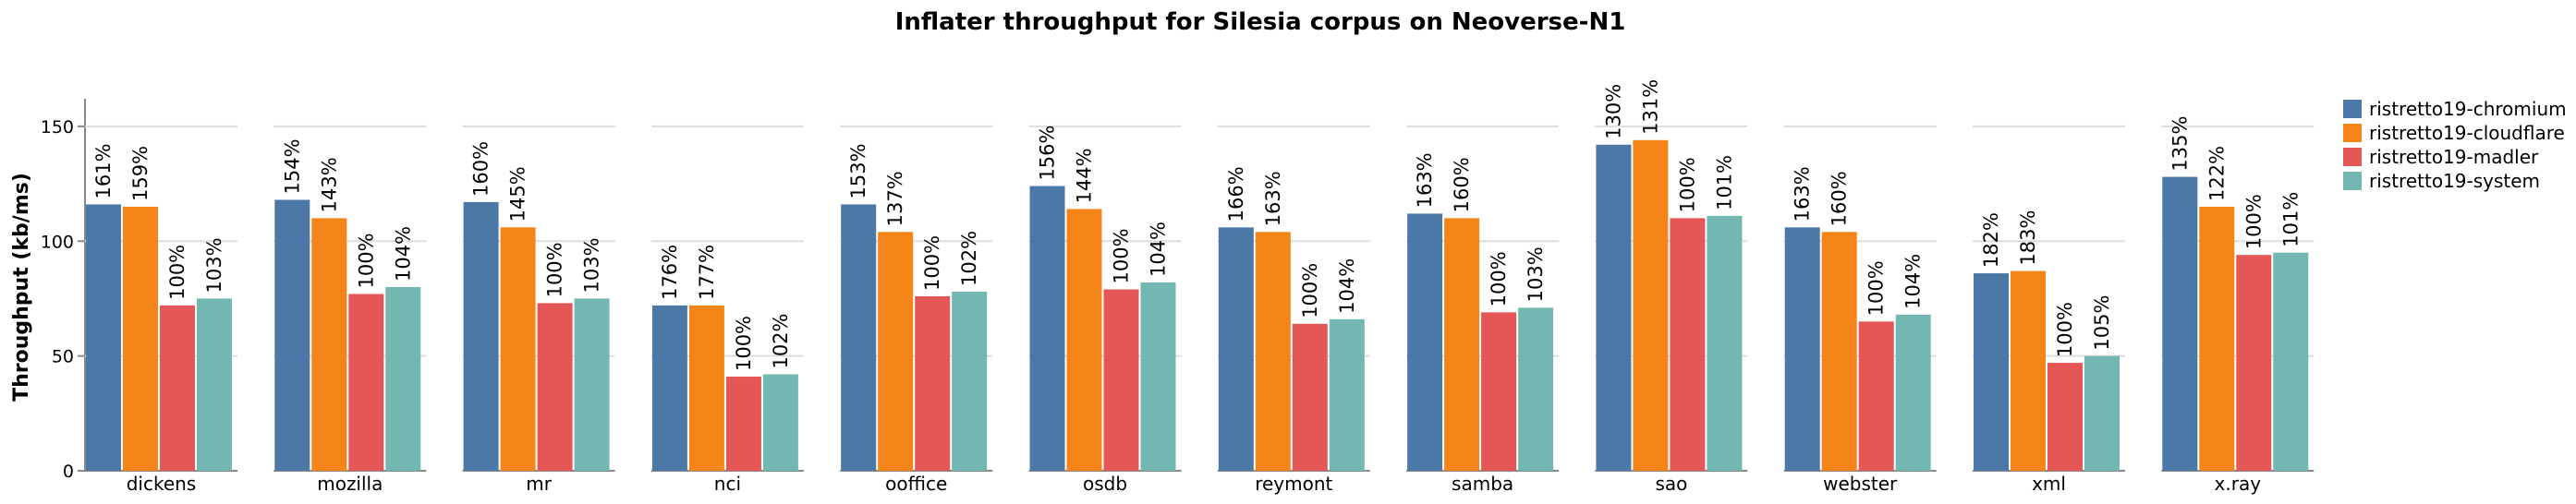 This screenshot has width=2576, height=504. Describe the element at coordinates (1105, 484) in the screenshot. I see `x-tick-label: osdb` at that location.